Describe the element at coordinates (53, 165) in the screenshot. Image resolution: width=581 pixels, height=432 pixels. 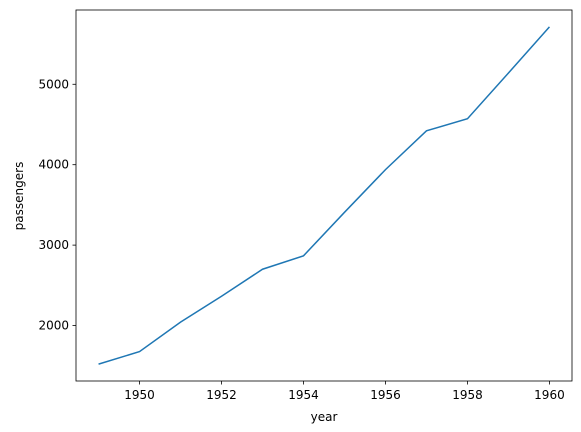
I see `y-tick-label: 4000` at that location.